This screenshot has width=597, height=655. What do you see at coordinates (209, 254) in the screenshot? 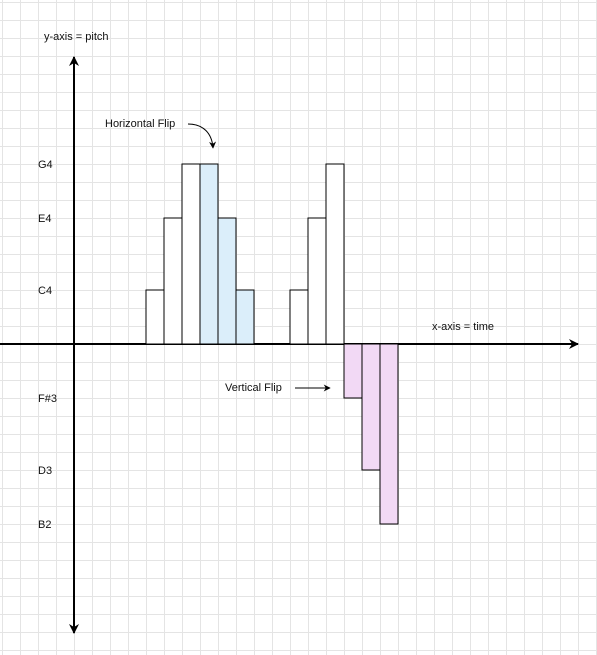
I see `note-hflip-g4` at bounding box center [209, 254].